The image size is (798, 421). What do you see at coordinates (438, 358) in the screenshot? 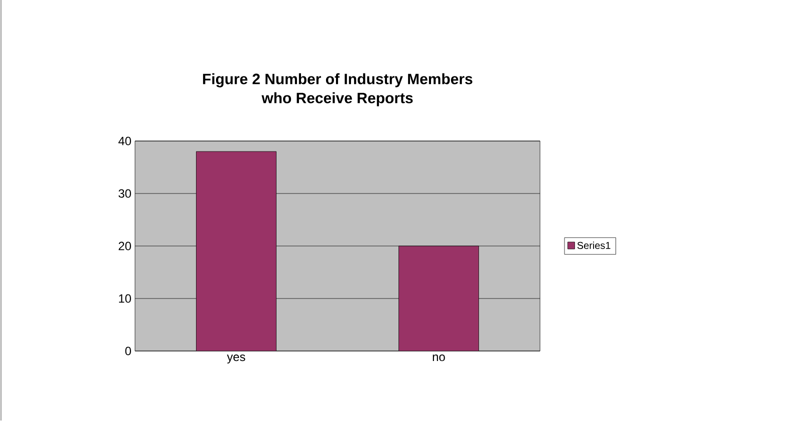
I see `x-tick-label: no` at bounding box center [438, 358].